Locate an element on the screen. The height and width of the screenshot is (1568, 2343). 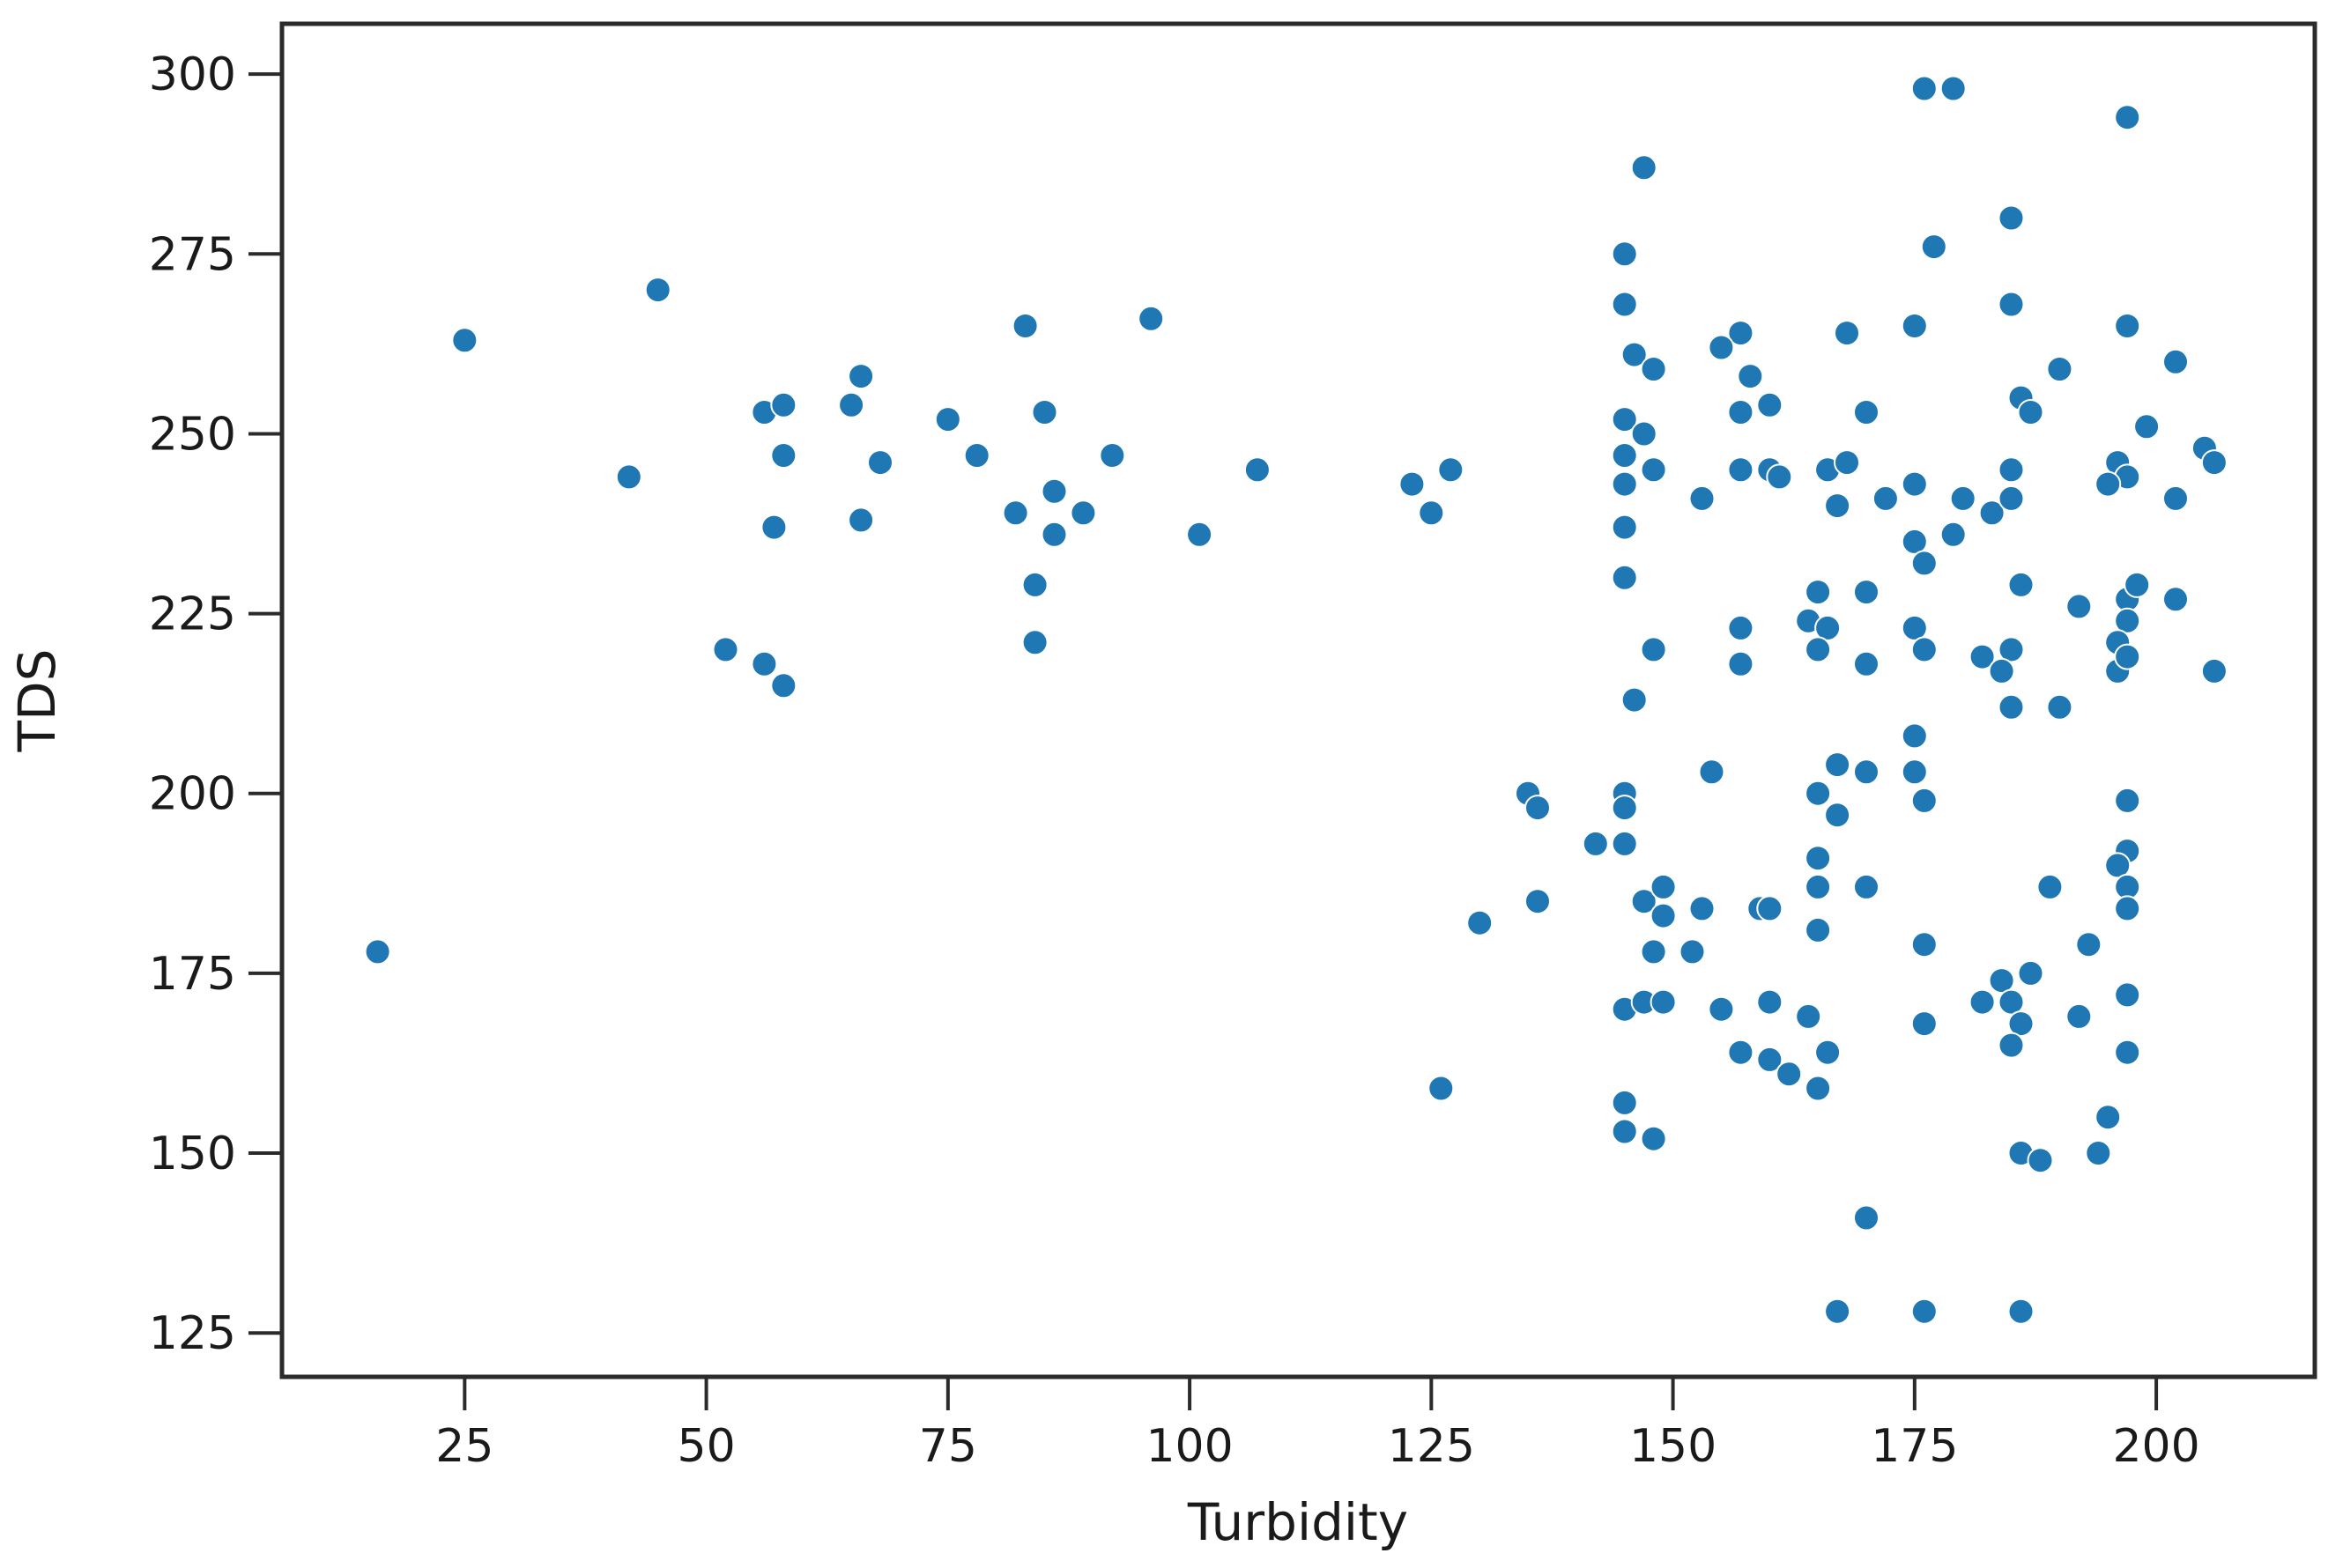
x-tick-label: 150 is located at coordinates (1673, 1446).